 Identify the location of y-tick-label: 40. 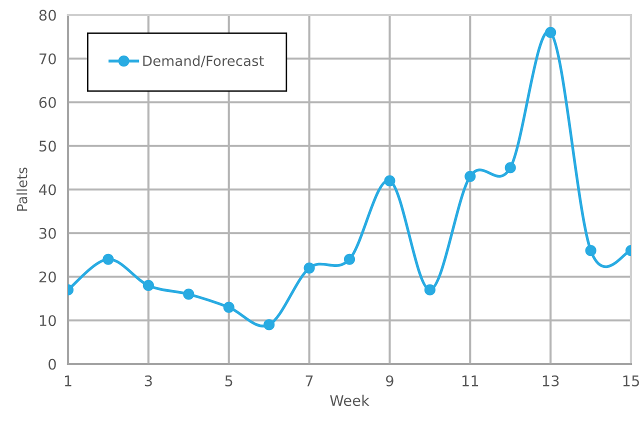
(47, 190).